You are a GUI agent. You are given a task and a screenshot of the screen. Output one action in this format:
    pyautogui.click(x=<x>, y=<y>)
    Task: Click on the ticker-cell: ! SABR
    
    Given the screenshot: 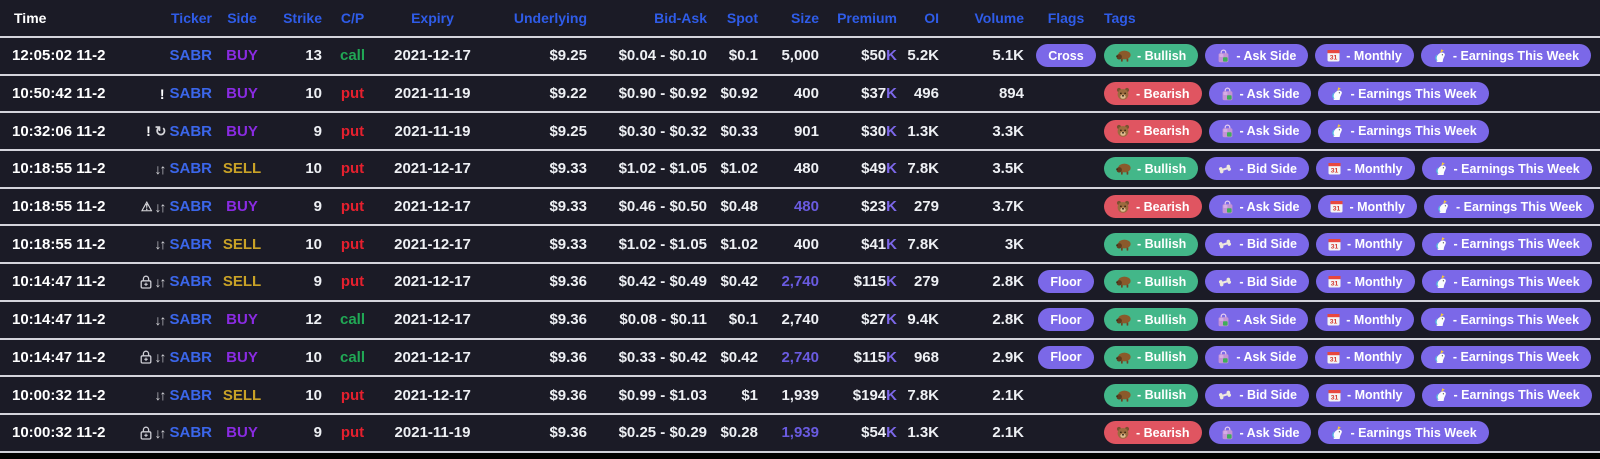 What is the action you would take?
    pyautogui.click(x=169, y=93)
    